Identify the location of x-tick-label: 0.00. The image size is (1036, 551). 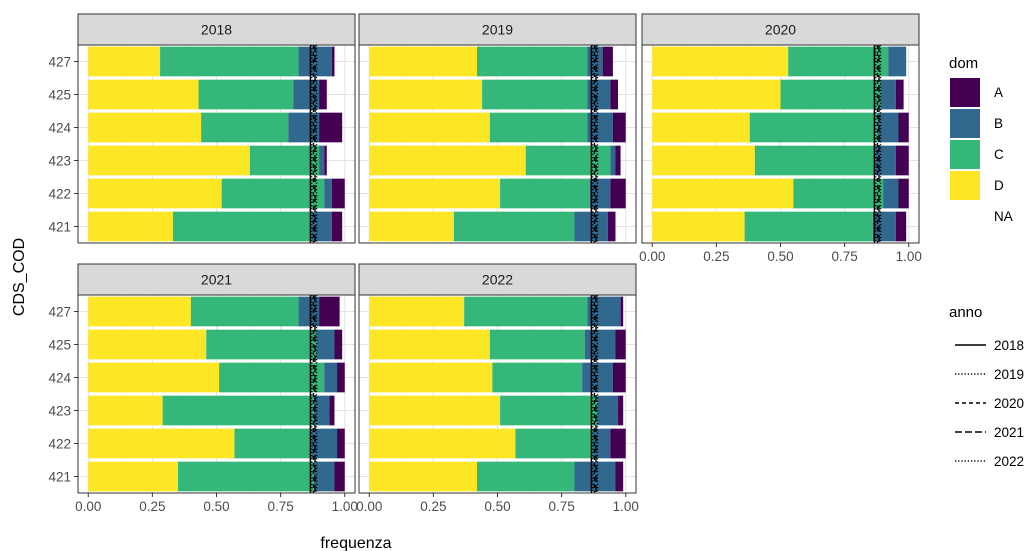
(369, 506).